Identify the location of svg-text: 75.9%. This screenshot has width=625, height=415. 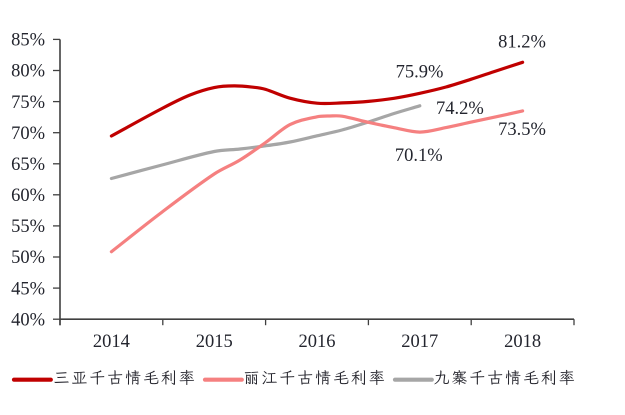
(420, 73).